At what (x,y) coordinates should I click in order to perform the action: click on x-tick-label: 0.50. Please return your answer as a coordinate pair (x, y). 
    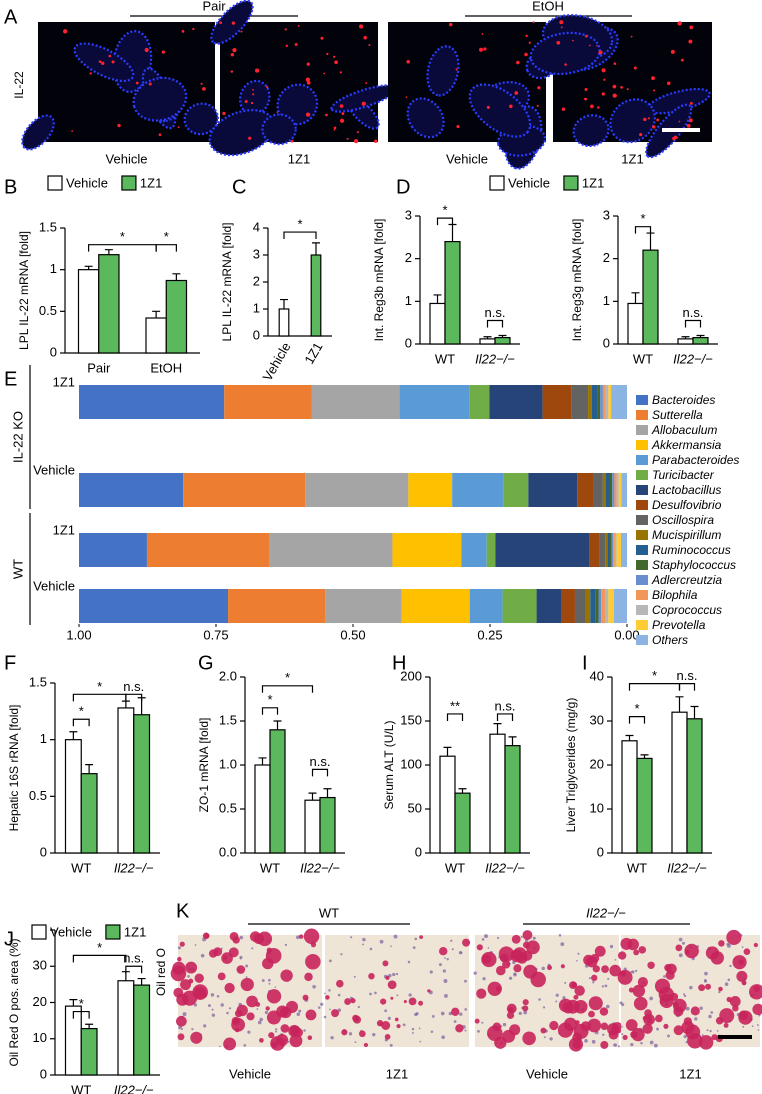
    Looking at the image, I should click on (352, 634).